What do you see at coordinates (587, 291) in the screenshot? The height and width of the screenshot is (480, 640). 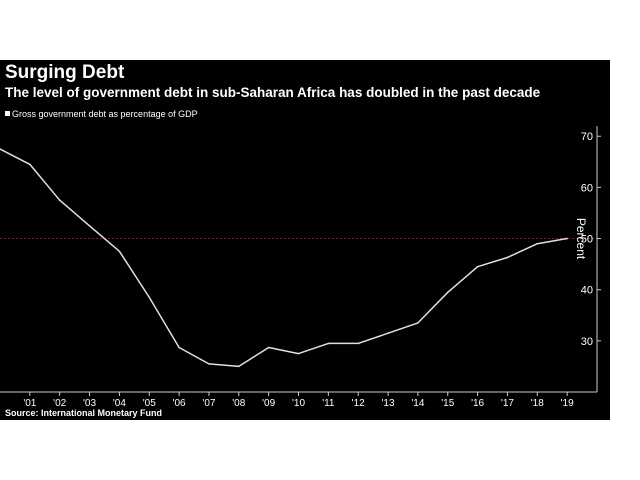 I see `y-tick-label: 40` at bounding box center [587, 291].